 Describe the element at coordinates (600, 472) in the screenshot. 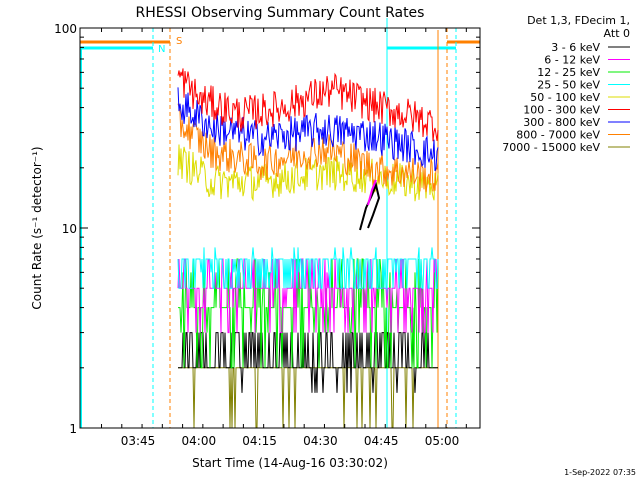

I see `footer-date: 1-Sep-2022 07:35` at that location.